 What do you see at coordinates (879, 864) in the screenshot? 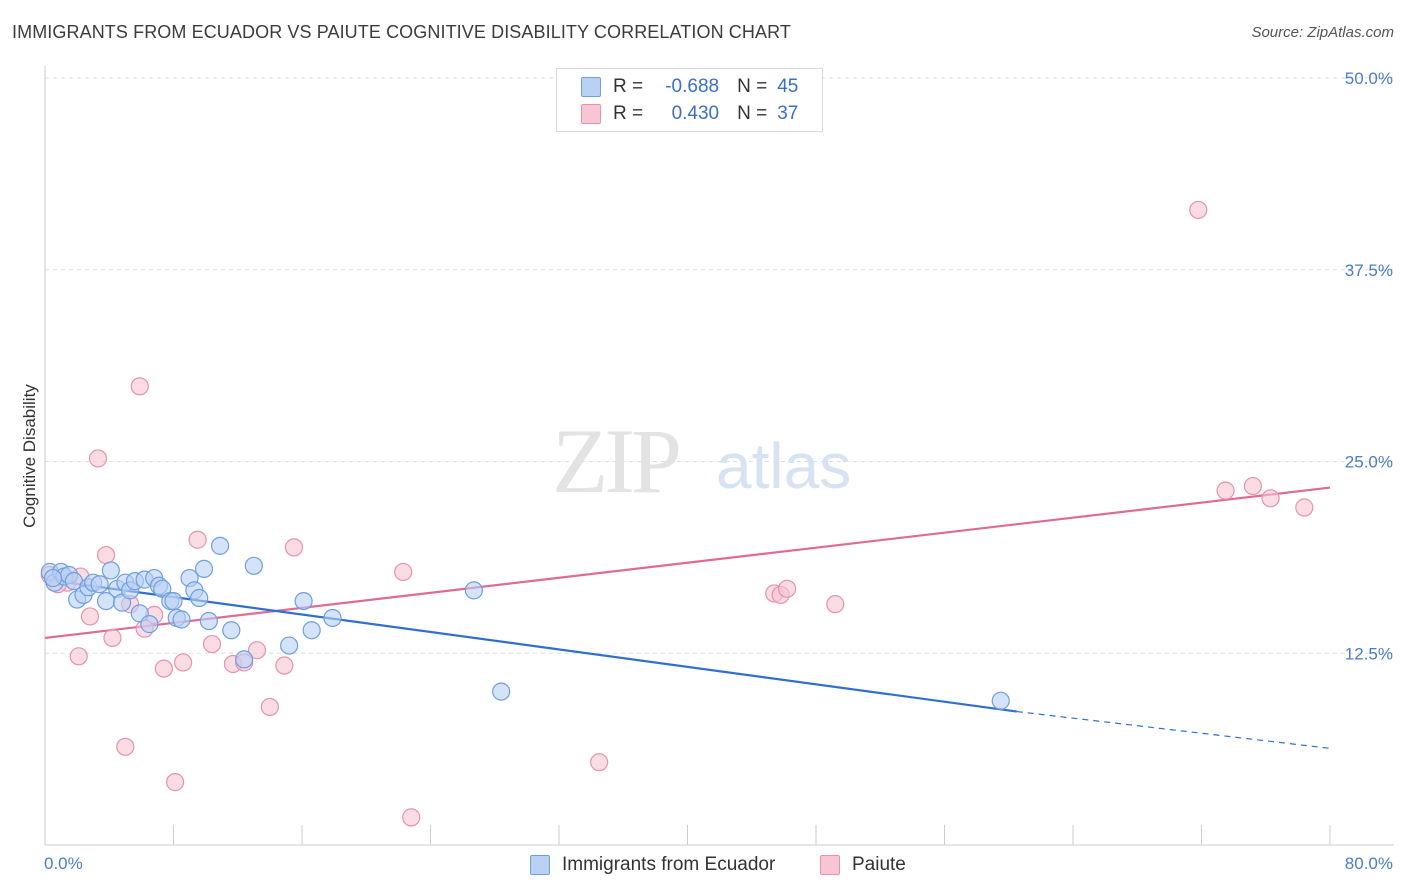
I see `bottom-legend-label: Paiute` at bounding box center [879, 864].